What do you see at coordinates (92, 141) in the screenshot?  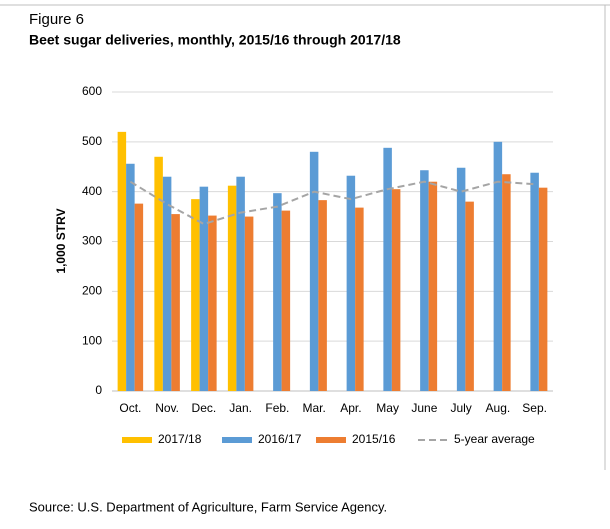 I see `y-tick-label: 500` at bounding box center [92, 141].